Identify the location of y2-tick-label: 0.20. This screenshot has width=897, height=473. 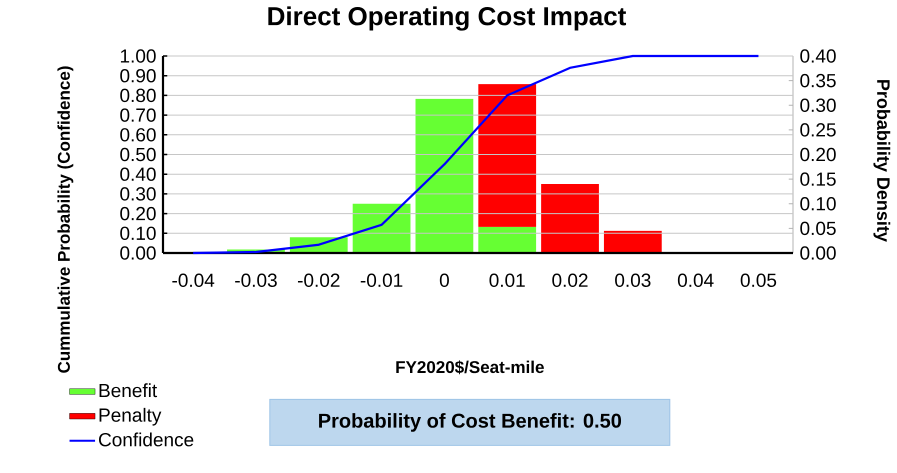
(818, 155).